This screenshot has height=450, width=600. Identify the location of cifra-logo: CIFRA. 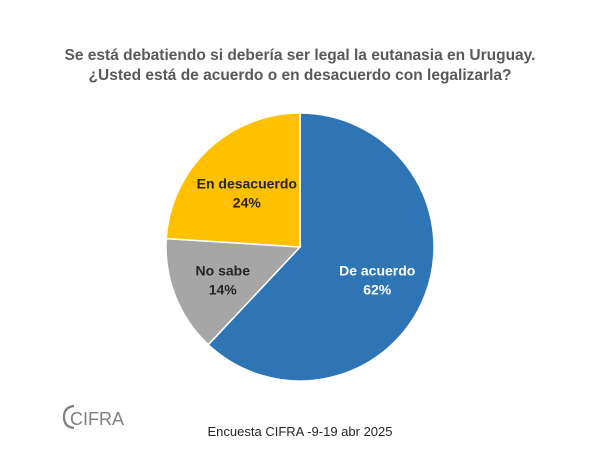
(93, 417).